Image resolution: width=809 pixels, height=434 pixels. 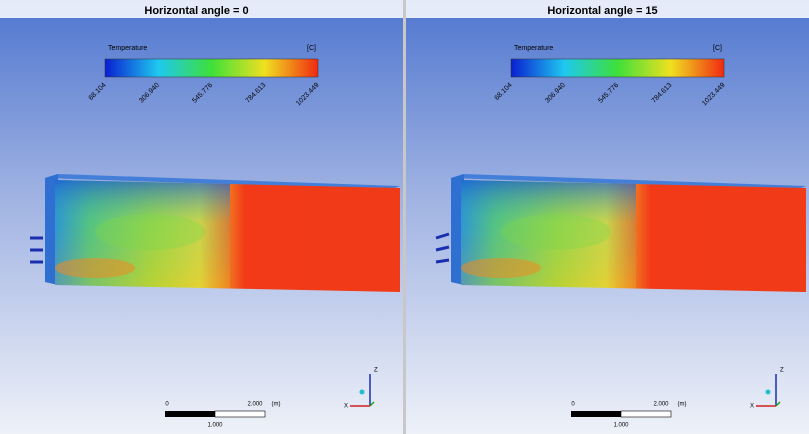 What do you see at coordinates (602, 11) in the screenshot?
I see `panel-title: Horizontal angle = 15` at bounding box center [602, 11].